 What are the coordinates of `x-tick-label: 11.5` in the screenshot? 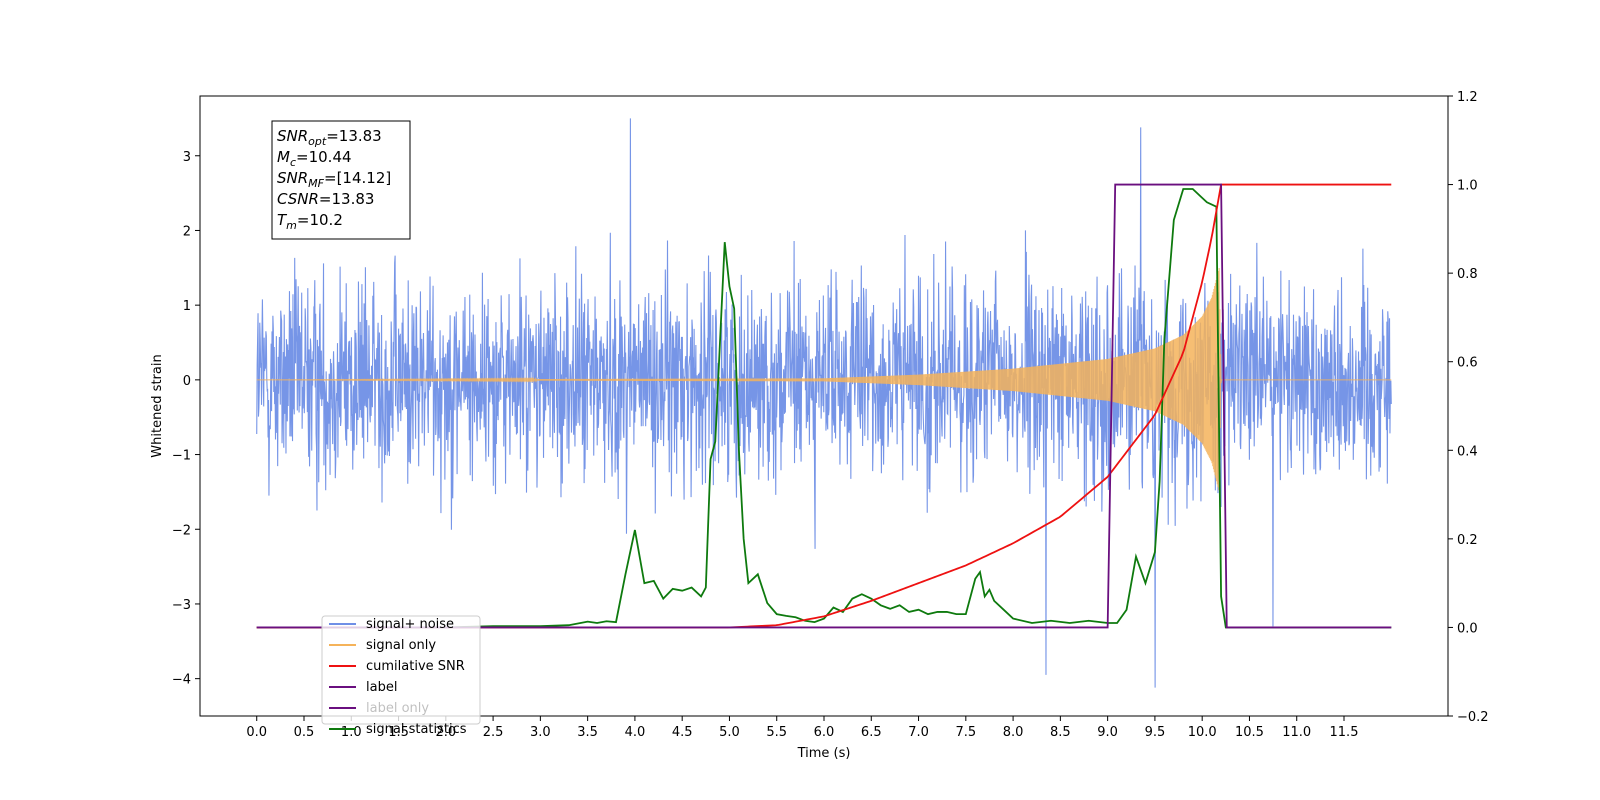 It's located at (1344, 732).